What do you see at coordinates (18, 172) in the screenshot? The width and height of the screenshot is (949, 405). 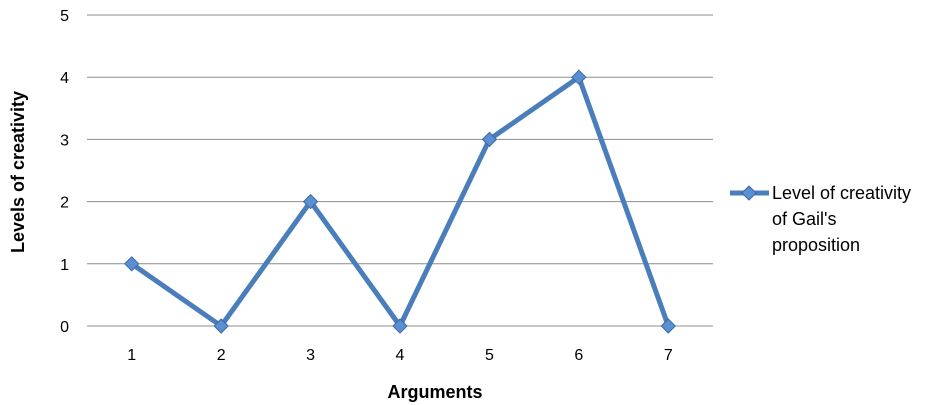 I see `y-axis-title: Levels of creativity` at bounding box center [18, 172].